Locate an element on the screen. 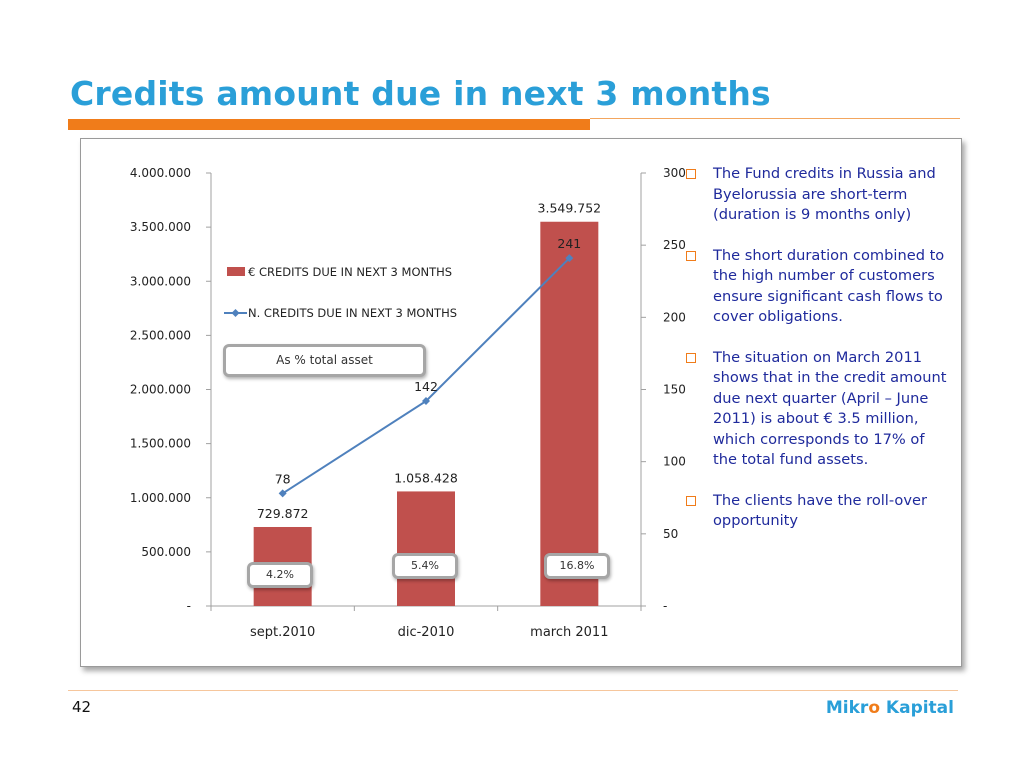  y-right-tick-label: - is located at coordinates (665, 606).